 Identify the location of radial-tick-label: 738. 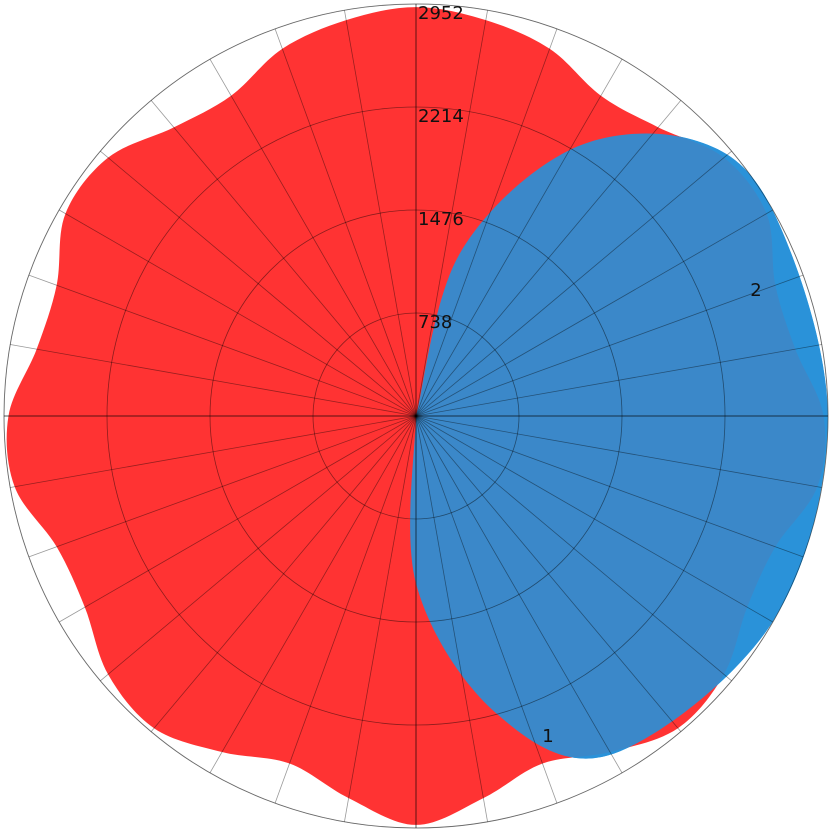
(435, 322).